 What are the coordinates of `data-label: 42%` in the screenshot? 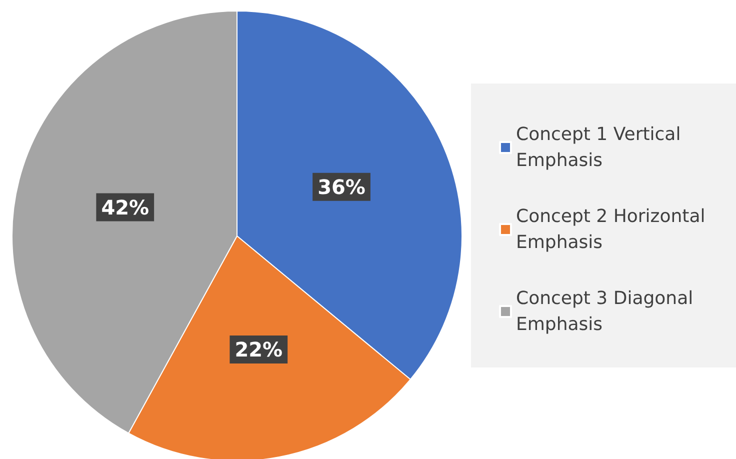 It's located at (125, 207).